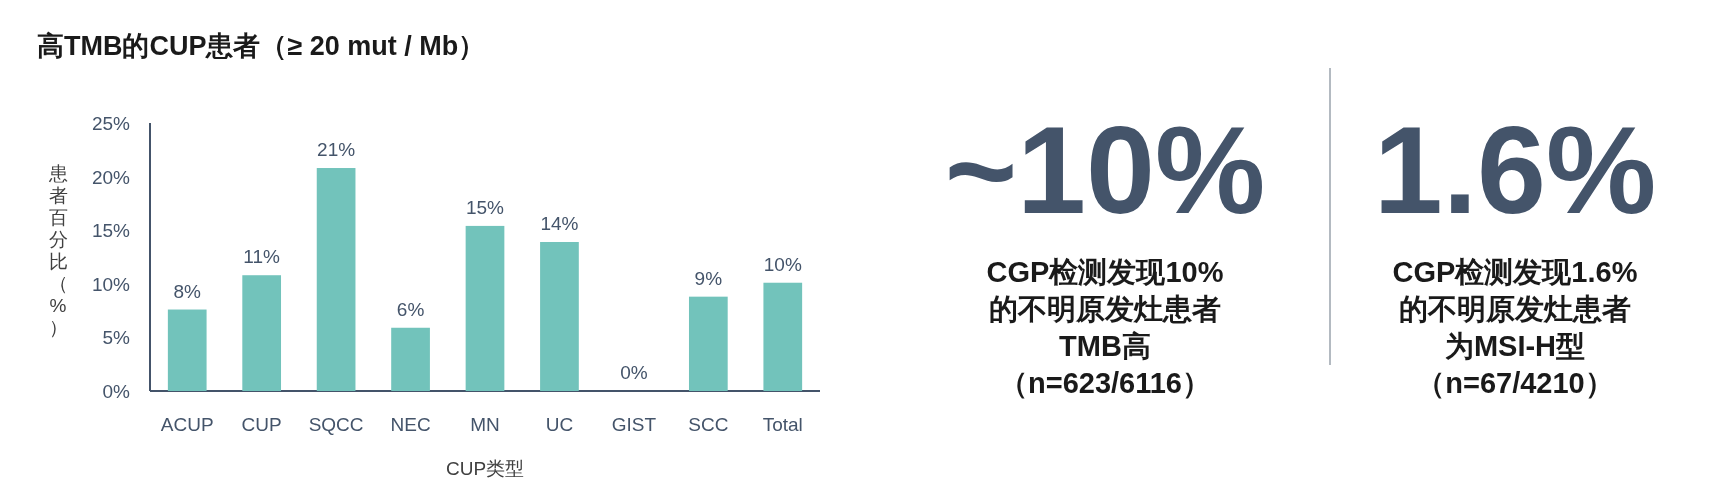 This screenshot has height=491, width=1729. What do you see at coordinates (111, 123) in the screenshot?
I see `y-tick-label: 25%` at bounding box center [111, 123].